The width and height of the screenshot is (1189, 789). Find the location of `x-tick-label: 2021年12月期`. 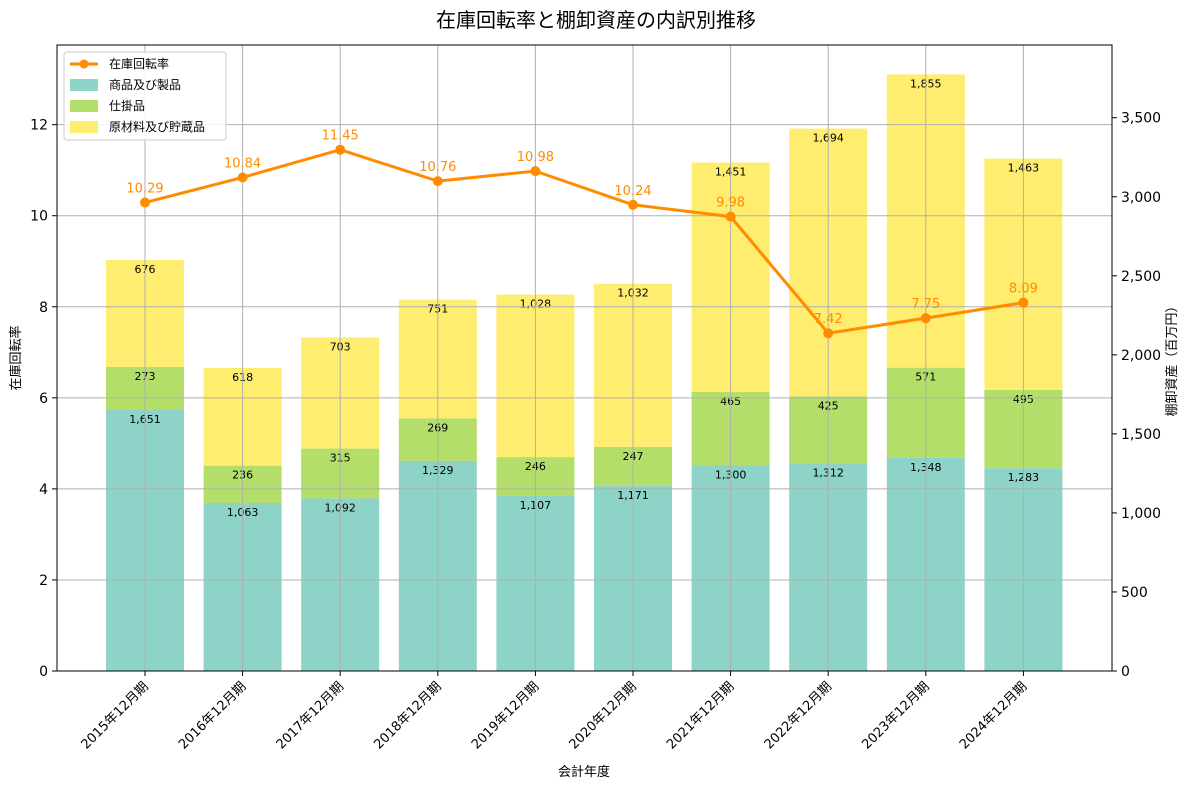

x-tick-label: 2021年12月期 is located at coordinates (700, 715).